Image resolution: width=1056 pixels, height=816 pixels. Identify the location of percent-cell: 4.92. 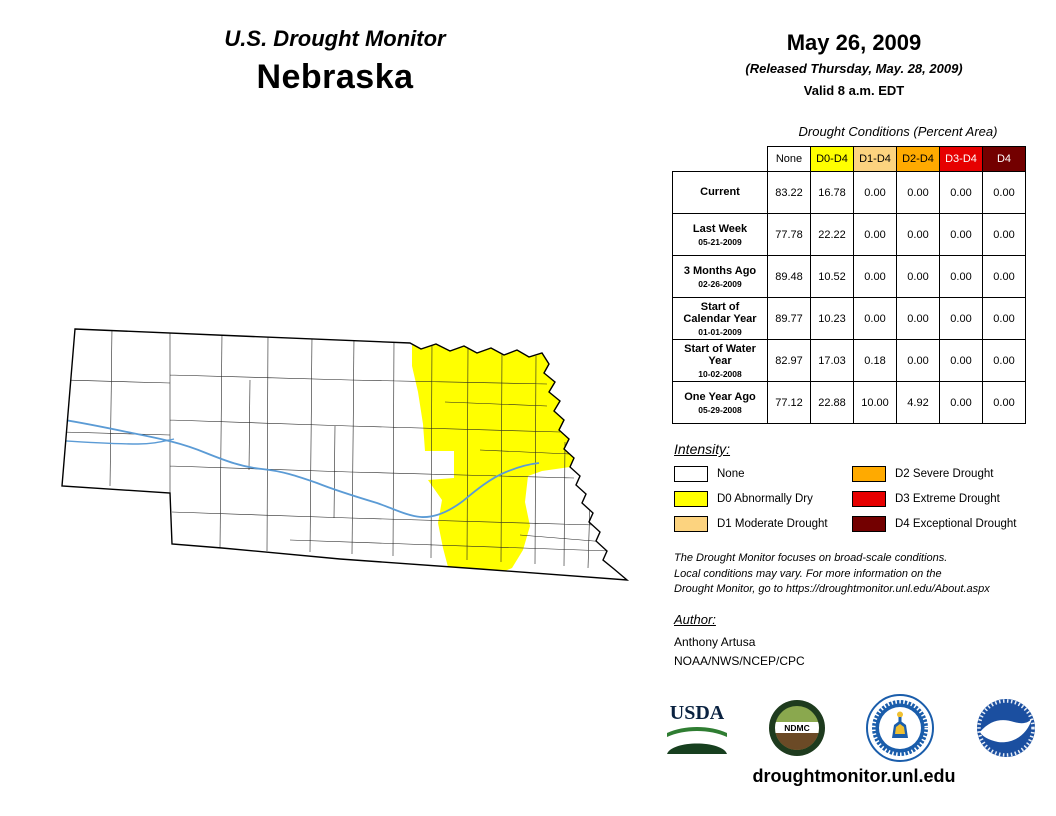
(918, 402).